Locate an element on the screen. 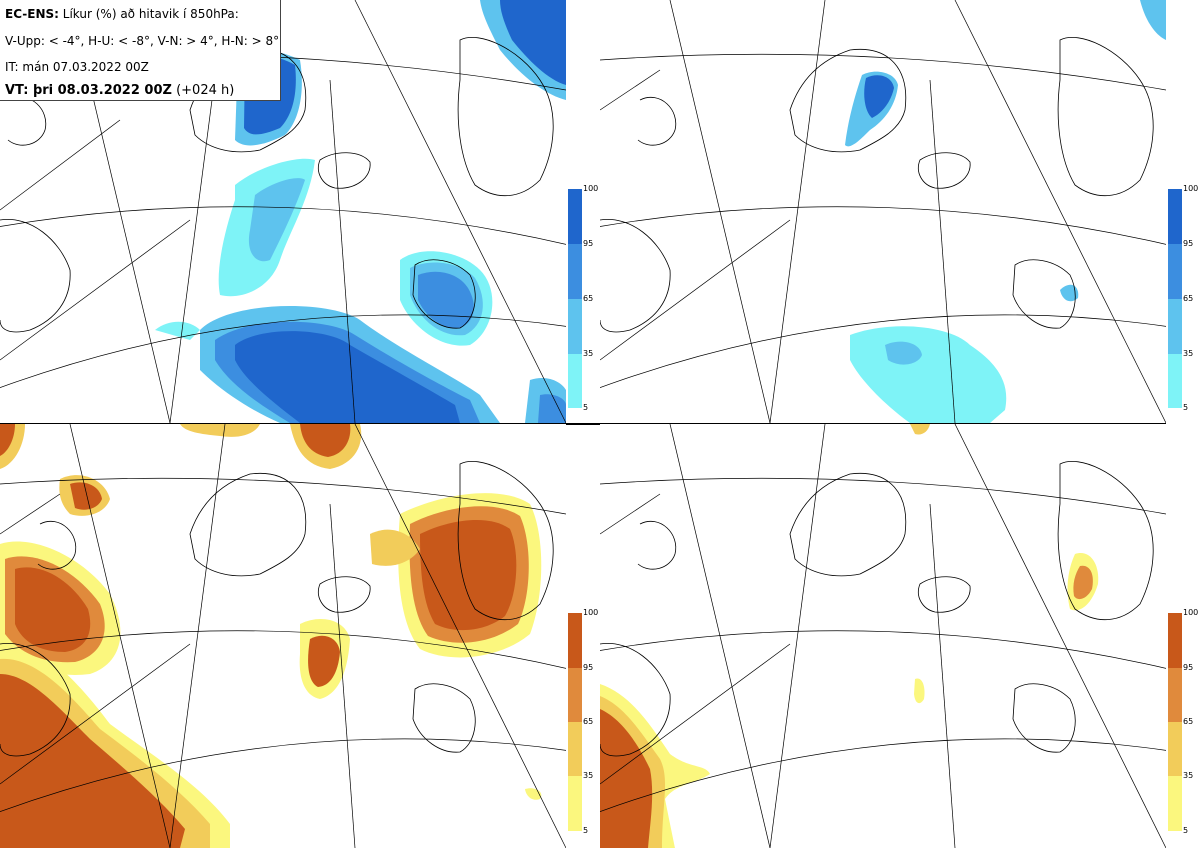  panel-divider is located at coordinates (583, 424).